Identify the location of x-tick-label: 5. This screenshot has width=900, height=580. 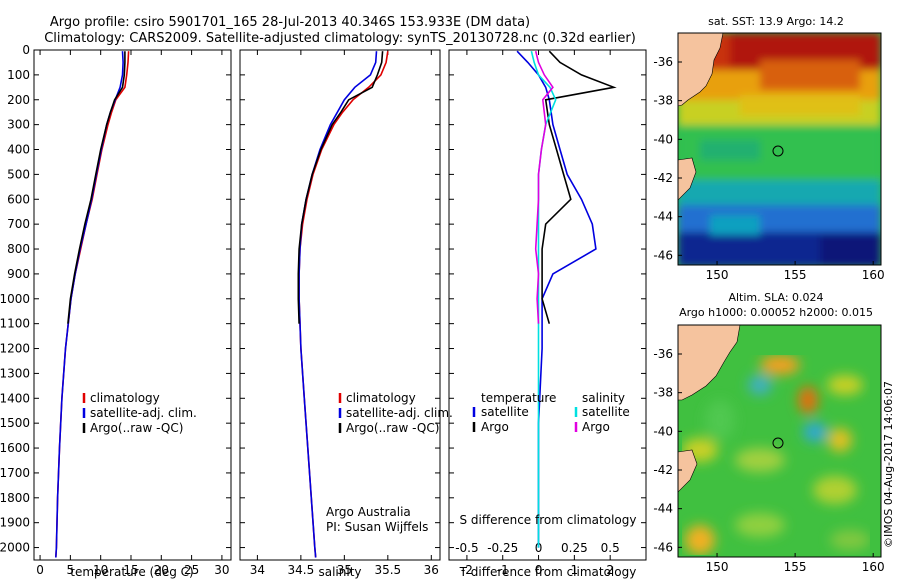
(71, 570).